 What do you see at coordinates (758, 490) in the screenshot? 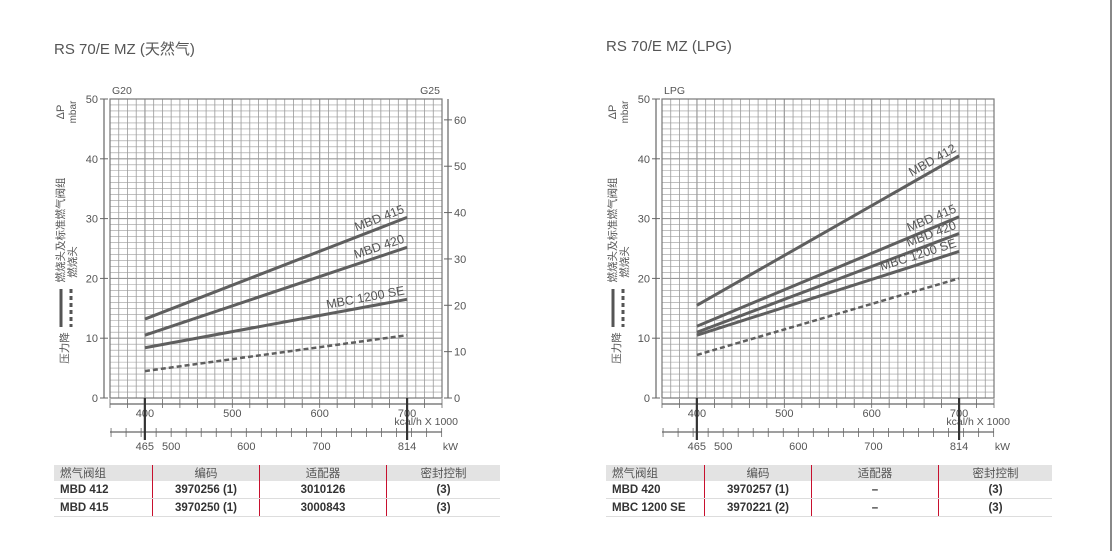
I see `table-cell: 3970257 (1)` at bounding box center [758, 490].